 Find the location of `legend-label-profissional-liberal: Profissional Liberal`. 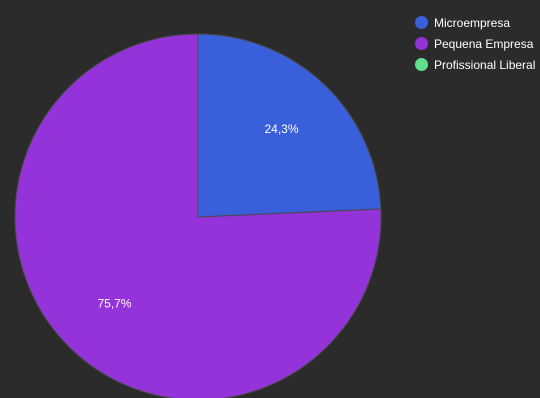

legend-label-profissional-liberal: Profissional Liberal is located at coordinates (485, 64).